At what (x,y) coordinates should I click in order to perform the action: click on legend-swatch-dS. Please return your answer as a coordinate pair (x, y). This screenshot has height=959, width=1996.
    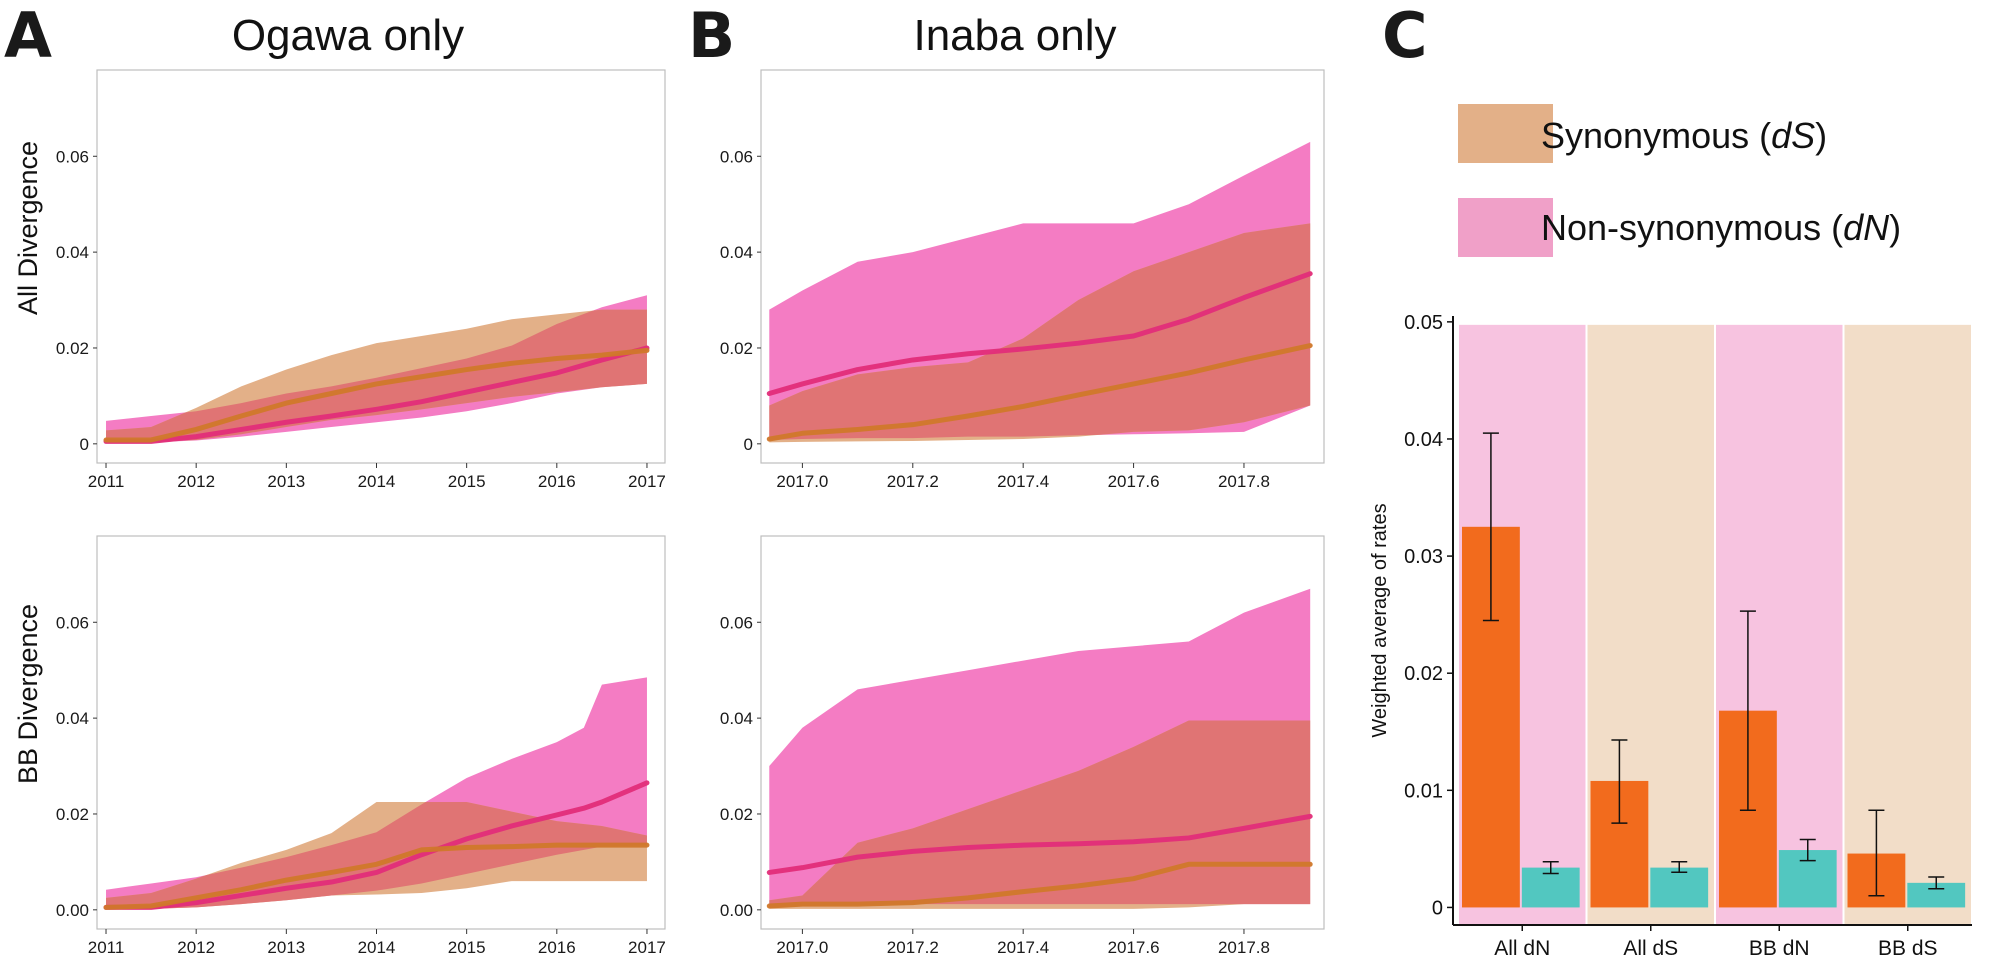
    Looking at the image, I should click on (1505, 133).